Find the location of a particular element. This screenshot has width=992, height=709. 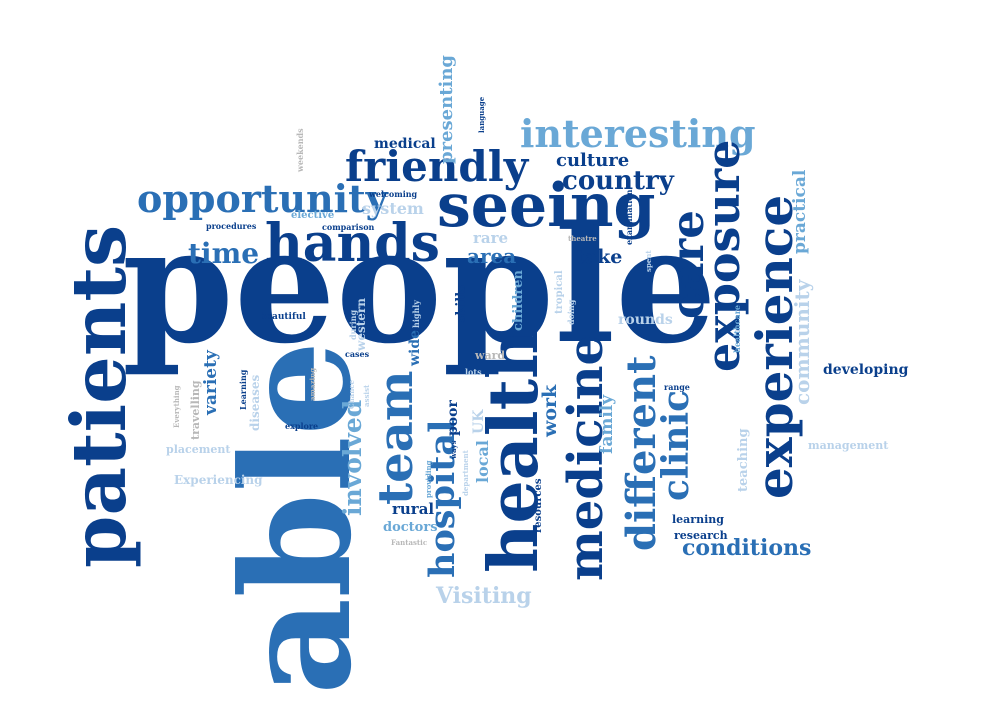

word-healthcare: healthcare is located at coordinates (737, 329).